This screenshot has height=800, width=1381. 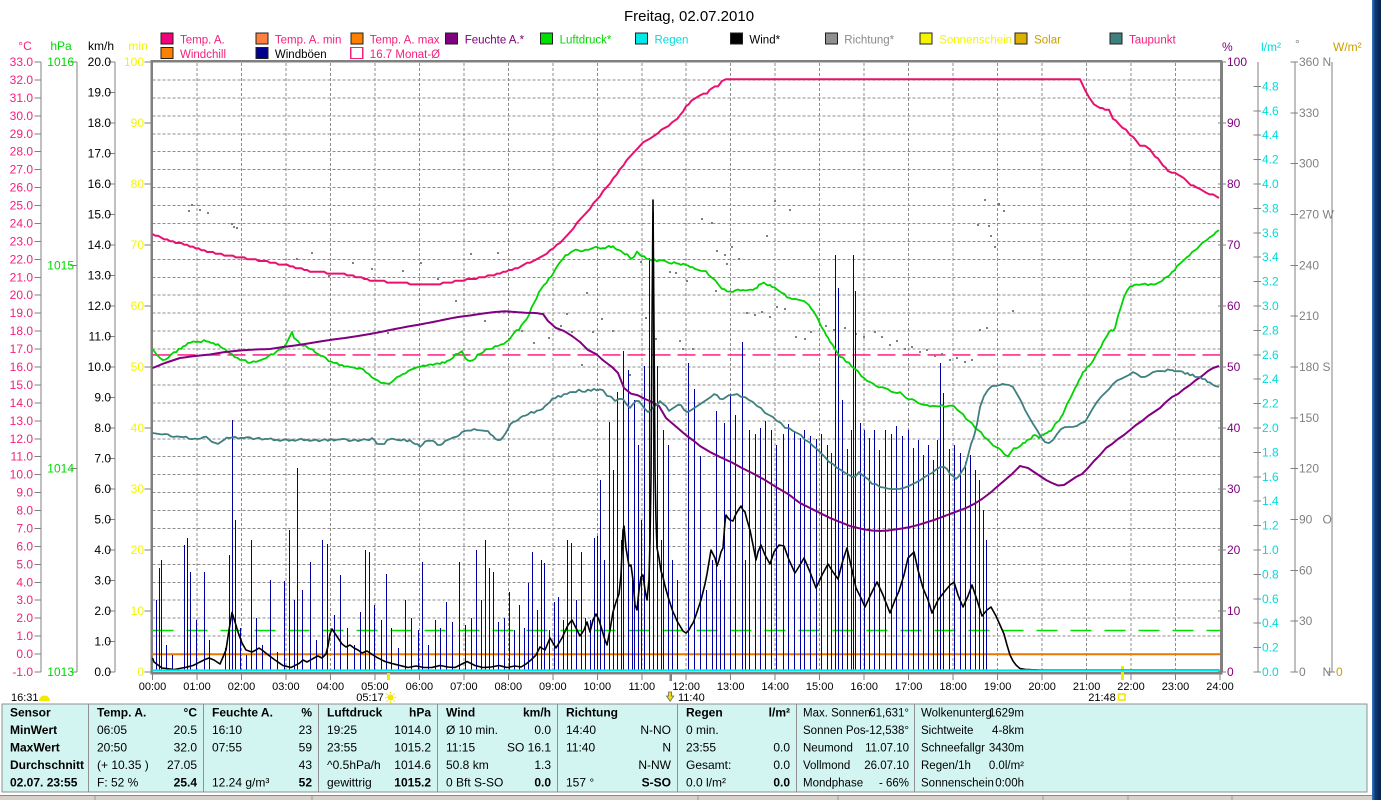 What do you see at coordinates (186, 748) in the screenshot?
I see `svg-text: 32.0` at bounding box center [186, 748].